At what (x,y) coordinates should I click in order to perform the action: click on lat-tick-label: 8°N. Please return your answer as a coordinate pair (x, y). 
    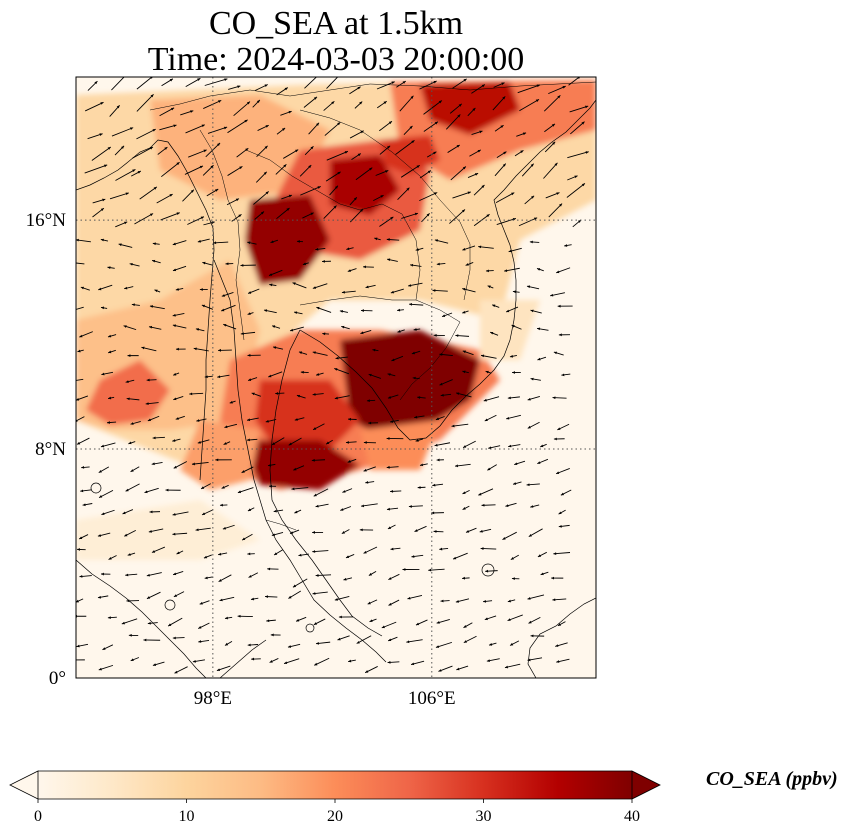
    Looking at the image, I should click on (50, 449).